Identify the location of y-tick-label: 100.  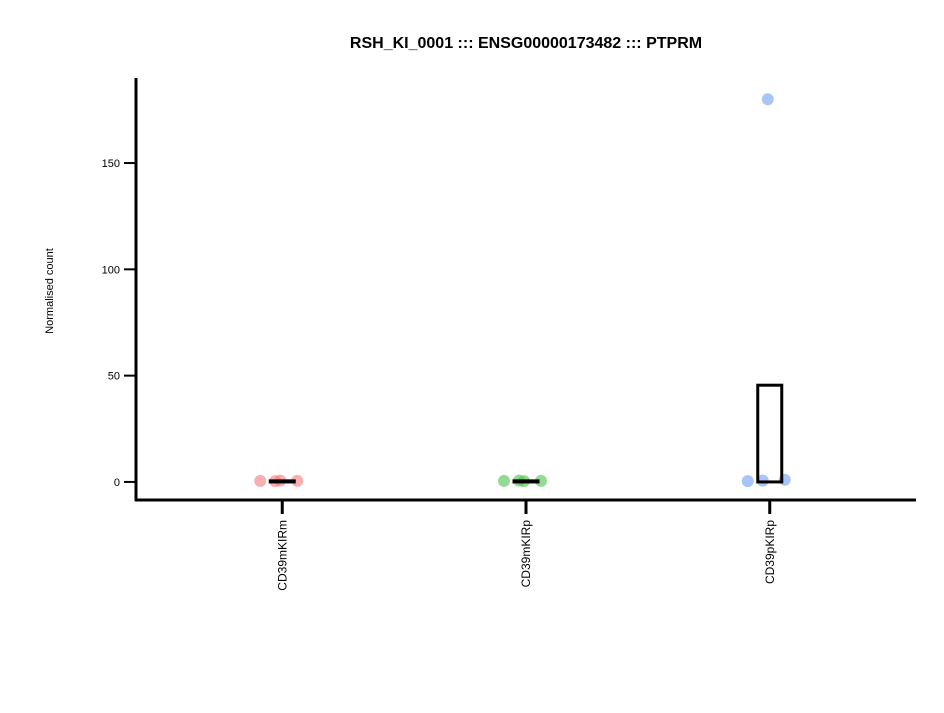
(111, 270).